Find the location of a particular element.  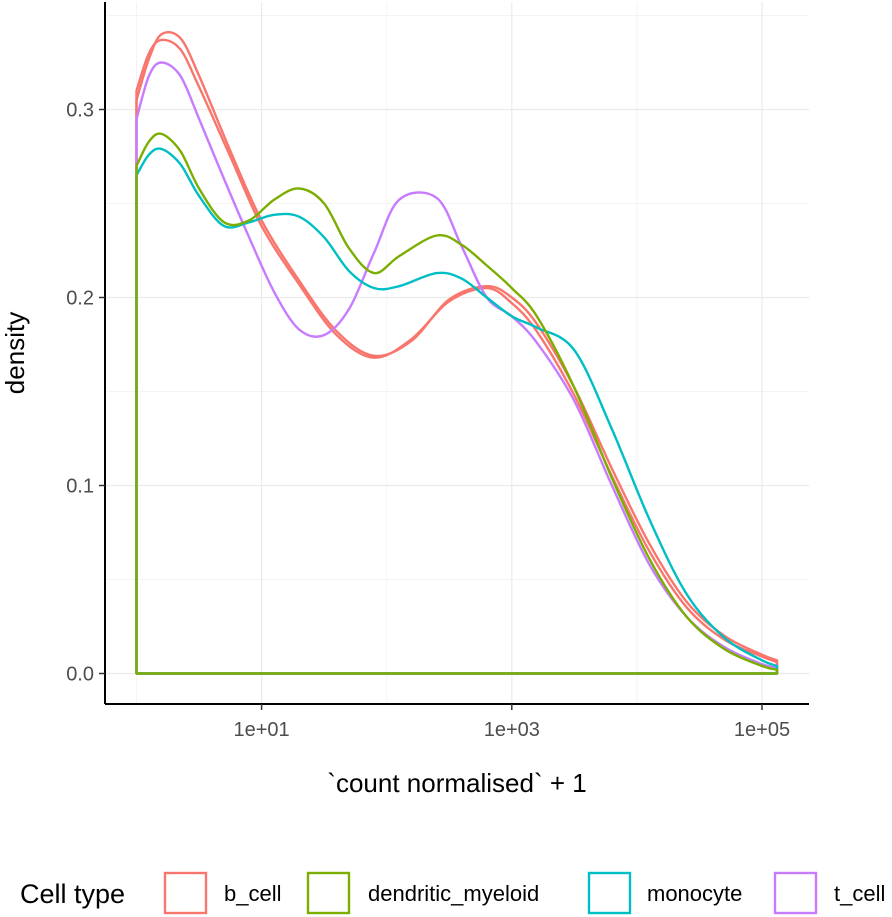

y-axis-title: density is located at coordinates (15, 353).